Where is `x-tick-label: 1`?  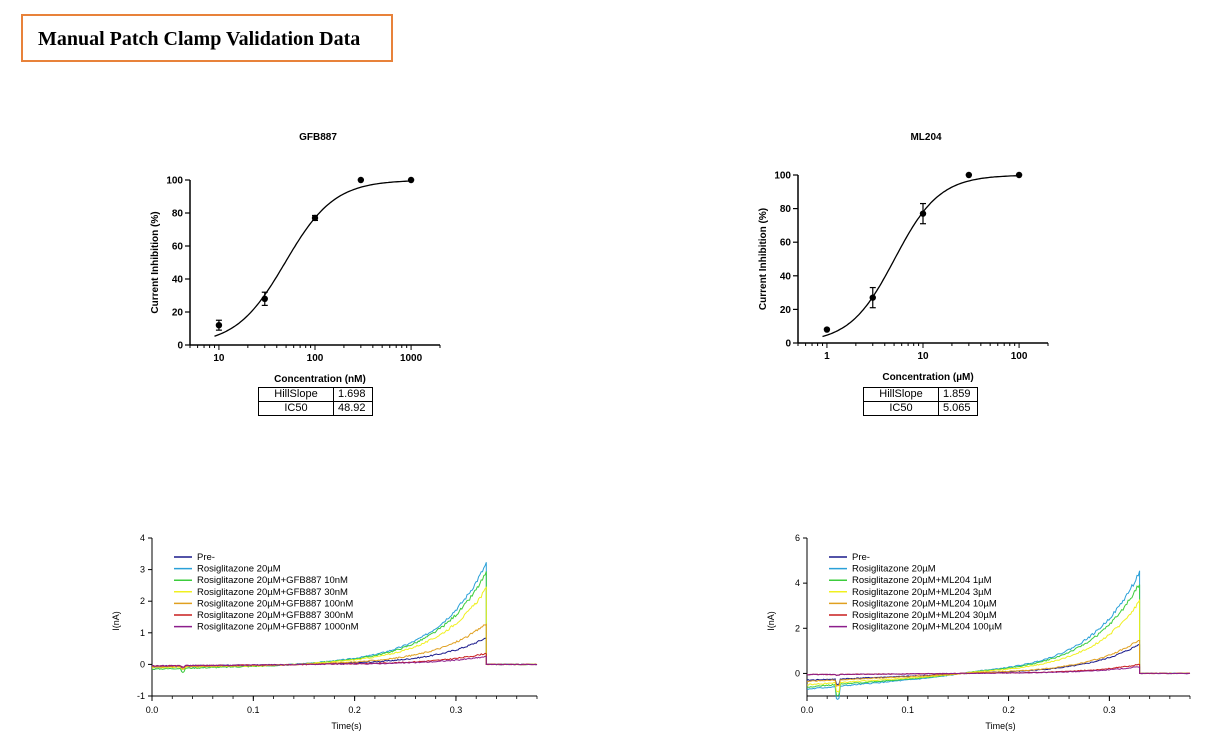
x-tick-label: 1 is located at coordinates (827, 356).